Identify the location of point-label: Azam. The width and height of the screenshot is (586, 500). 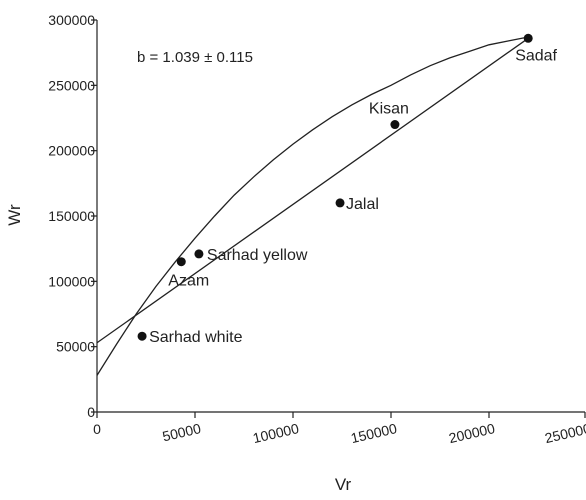
(188, 281).